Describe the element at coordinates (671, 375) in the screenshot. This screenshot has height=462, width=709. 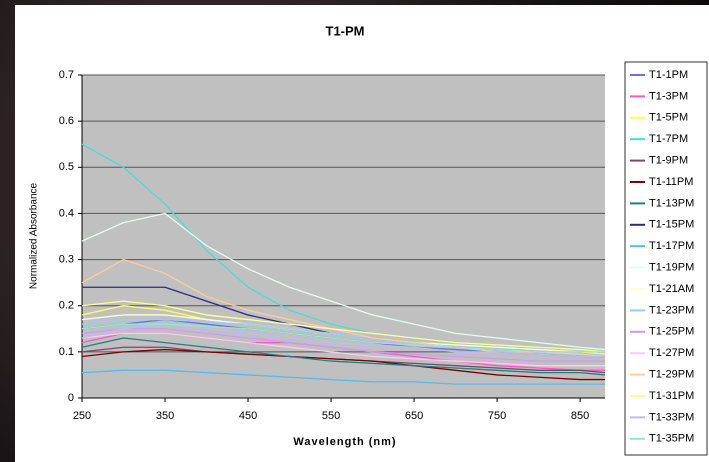
I see `legend-label: T1-29PM` at that location.